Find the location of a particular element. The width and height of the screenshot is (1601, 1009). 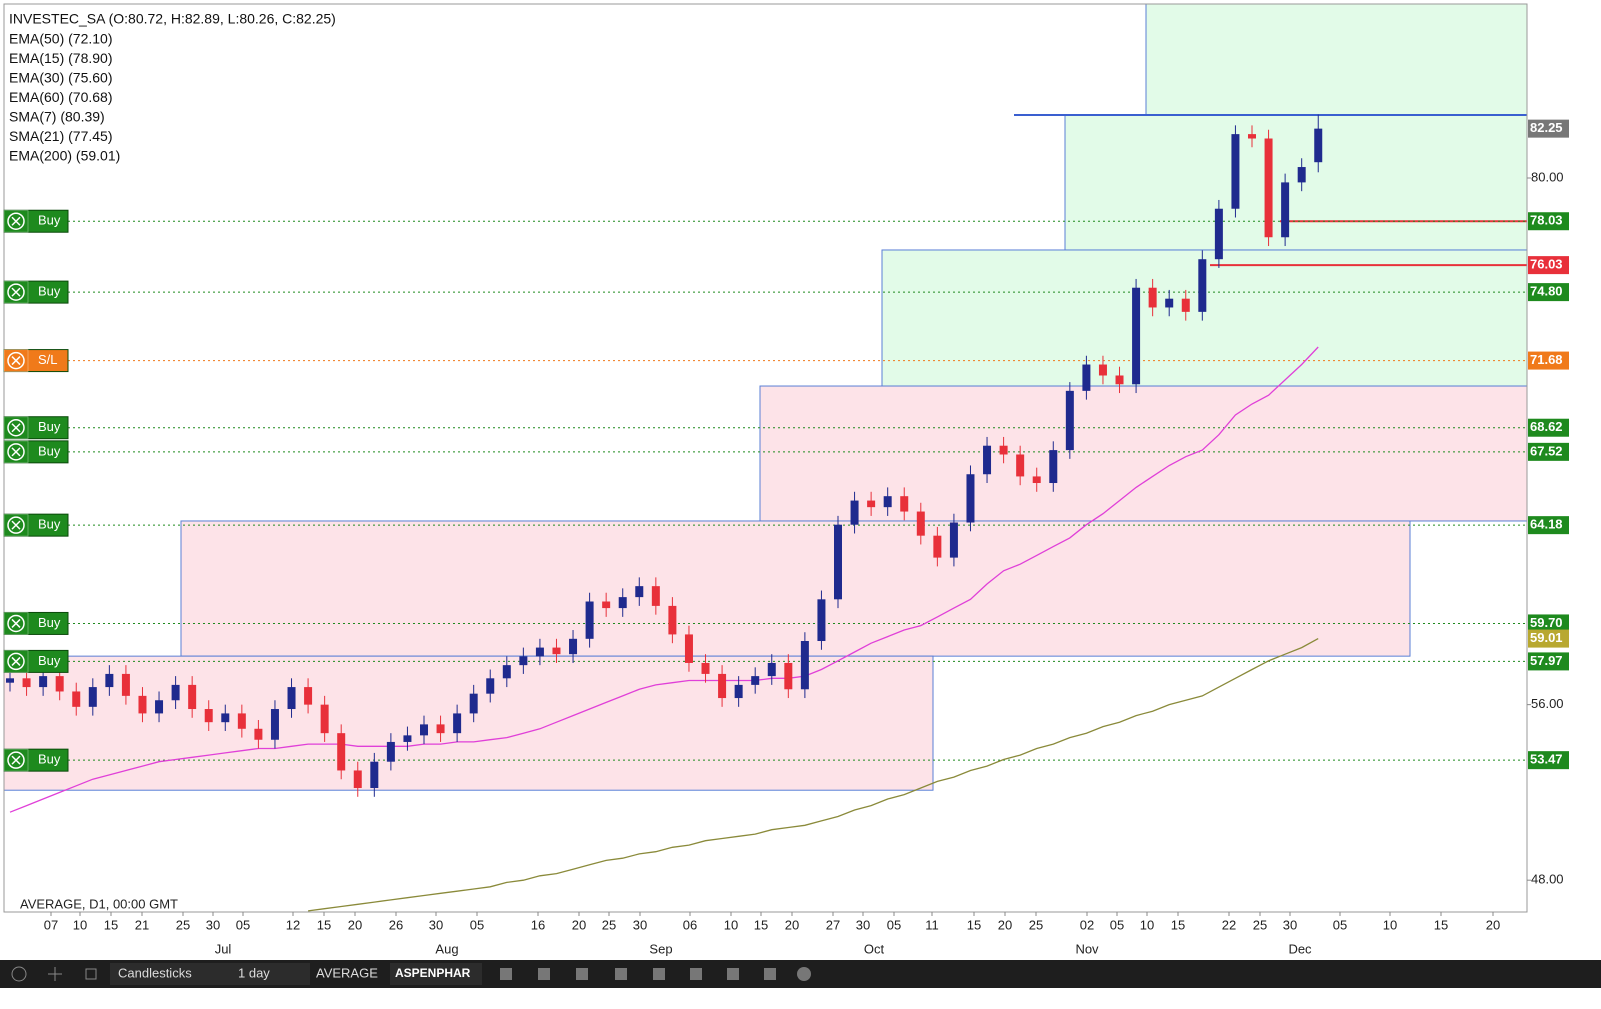

info-icon is located at coordinates (19, 974).